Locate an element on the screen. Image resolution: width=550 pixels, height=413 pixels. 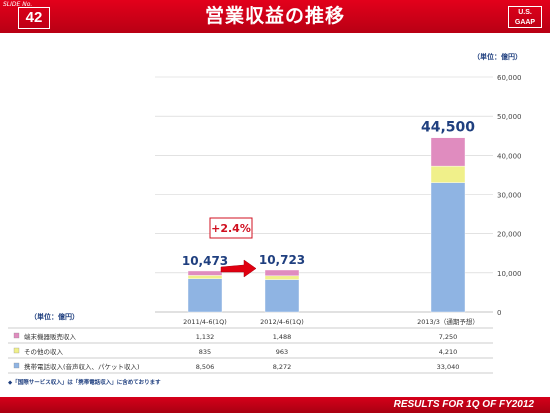
y-tick-label: 0 is located at coordinates (499, 313).